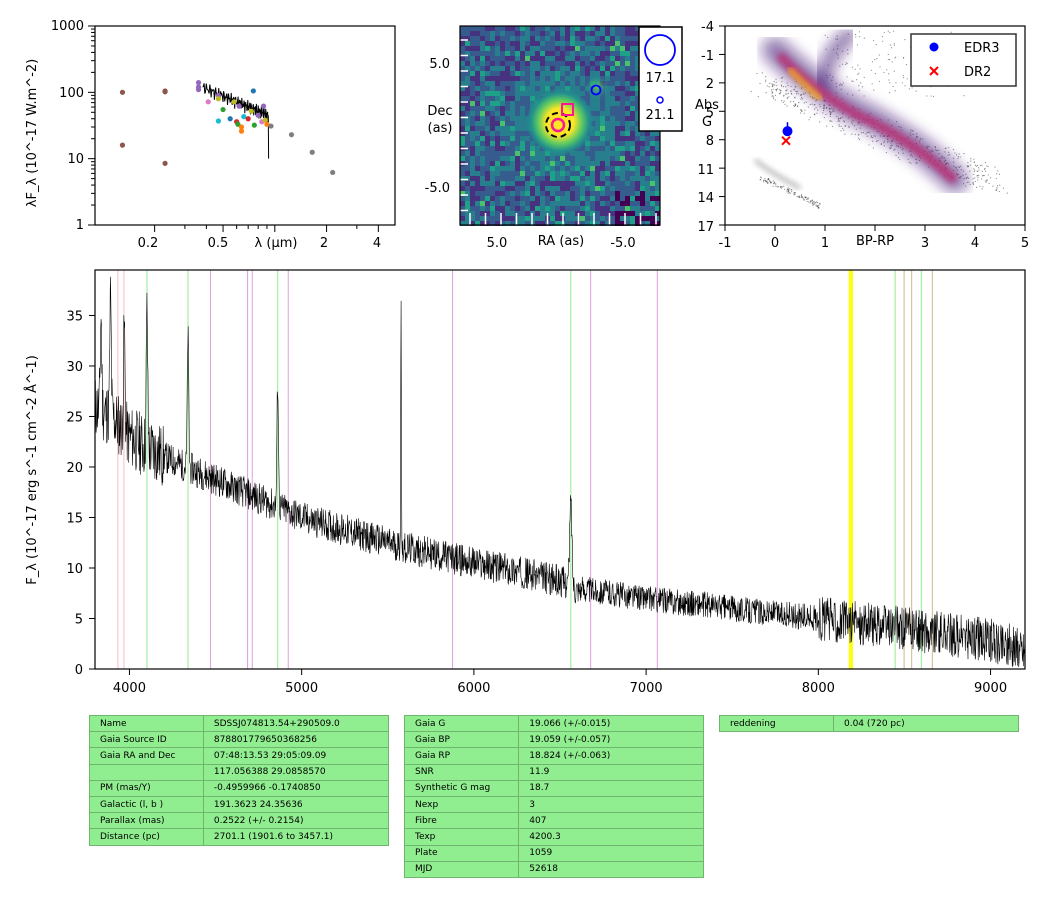  I want to click on image-y-label-1: Dec, so click(439, 111).